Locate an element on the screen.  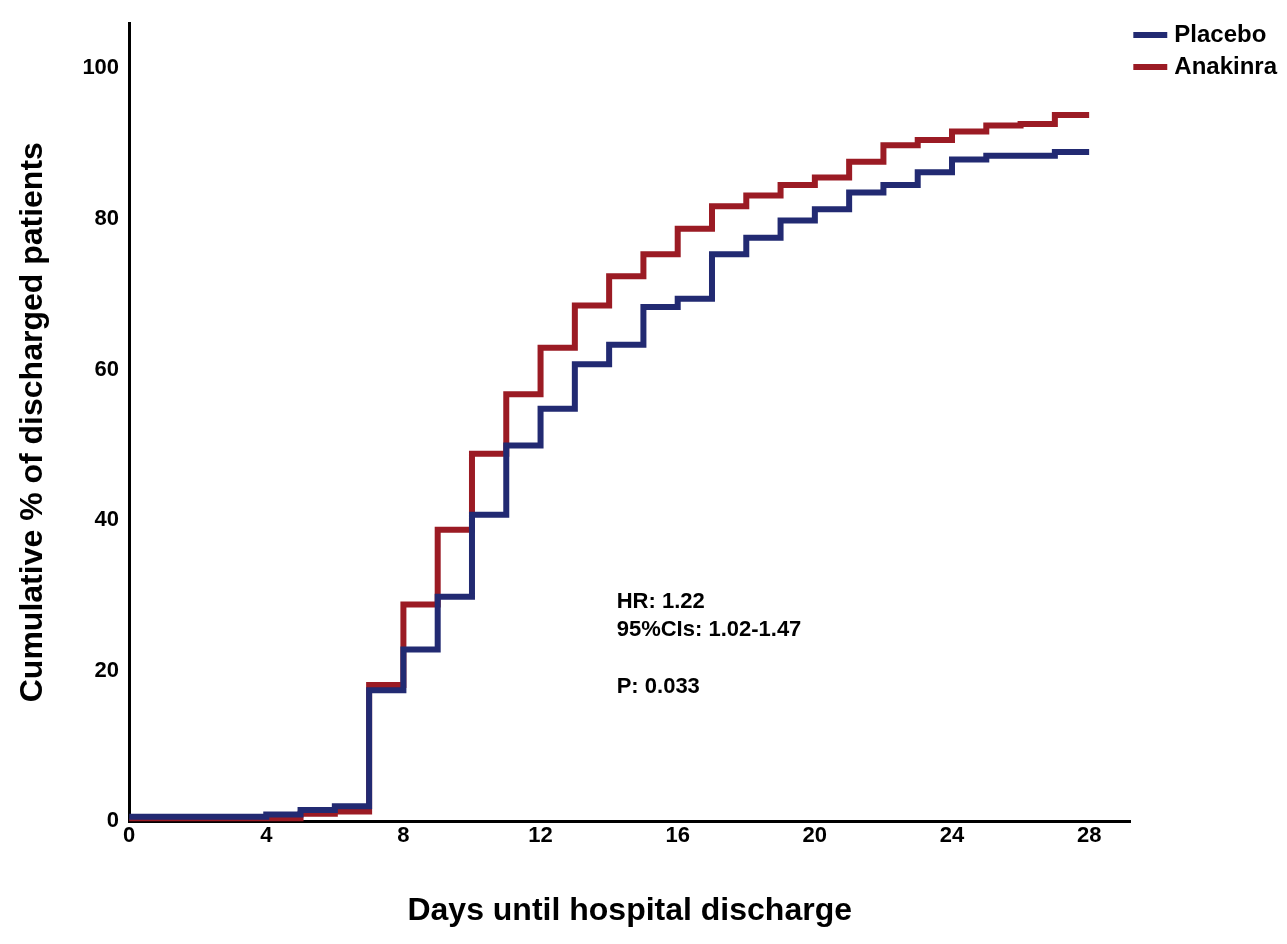
y-tick-label: 60 is located at coordinates (107, 368).